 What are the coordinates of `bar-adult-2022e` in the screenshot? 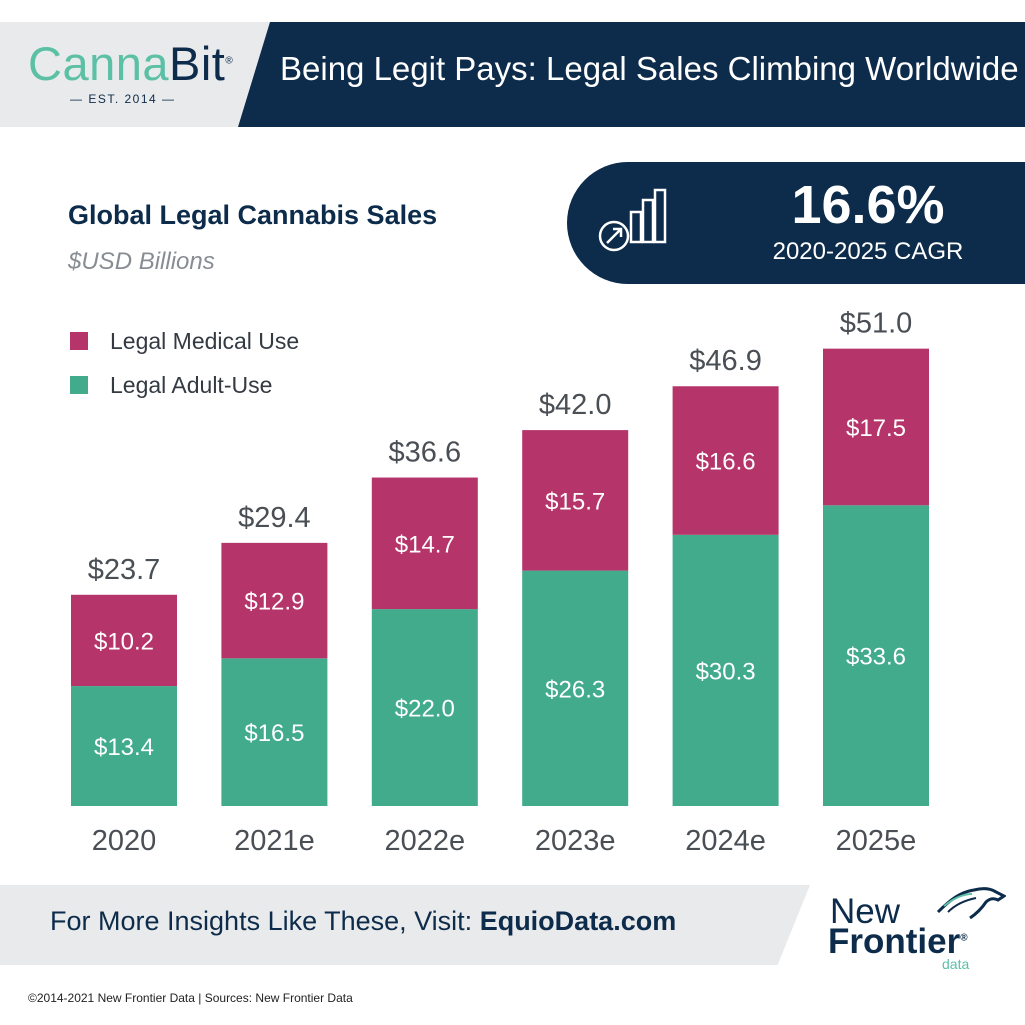 It's located at (424, 707).